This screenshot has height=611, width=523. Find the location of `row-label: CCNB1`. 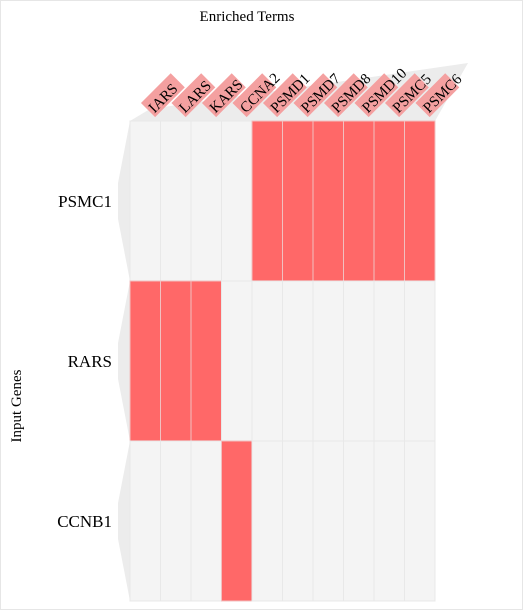

row-label: CCNB1 is located at coordinates (84, 521).